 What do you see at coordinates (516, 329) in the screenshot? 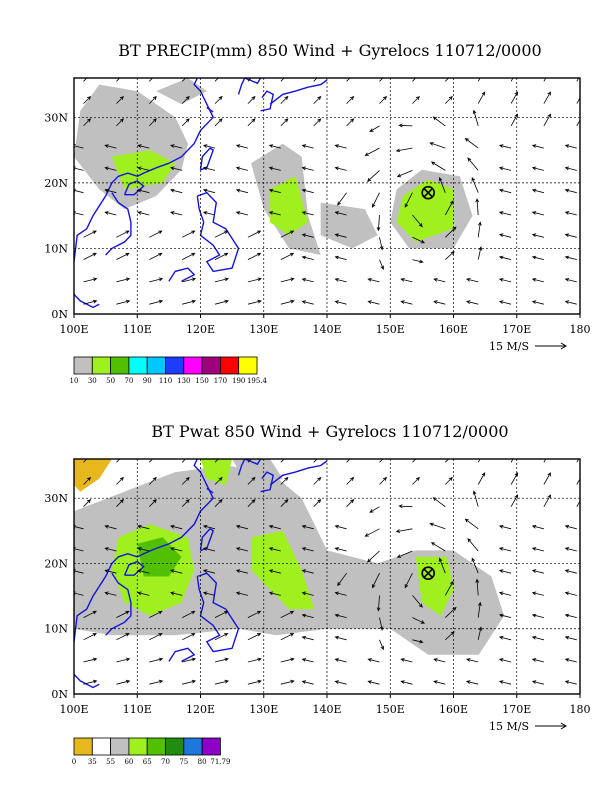
I see `x-tick-label: 170E` at bounding box center [516, 329].